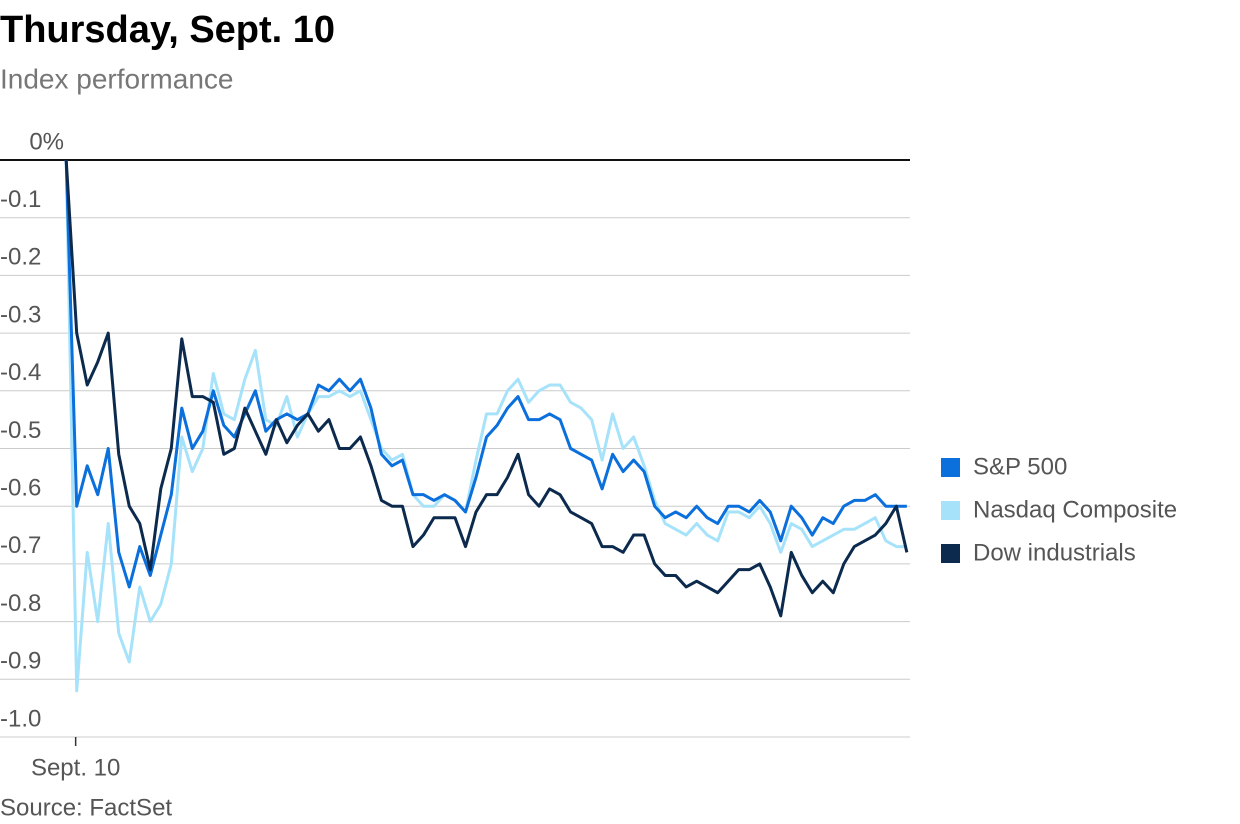 This screenshot has height=824, width=1240. What do you see at coordinates (86, 807) in the screenshot?
I see `source-note: Source: FactSet` at bounding box center [86, 807].